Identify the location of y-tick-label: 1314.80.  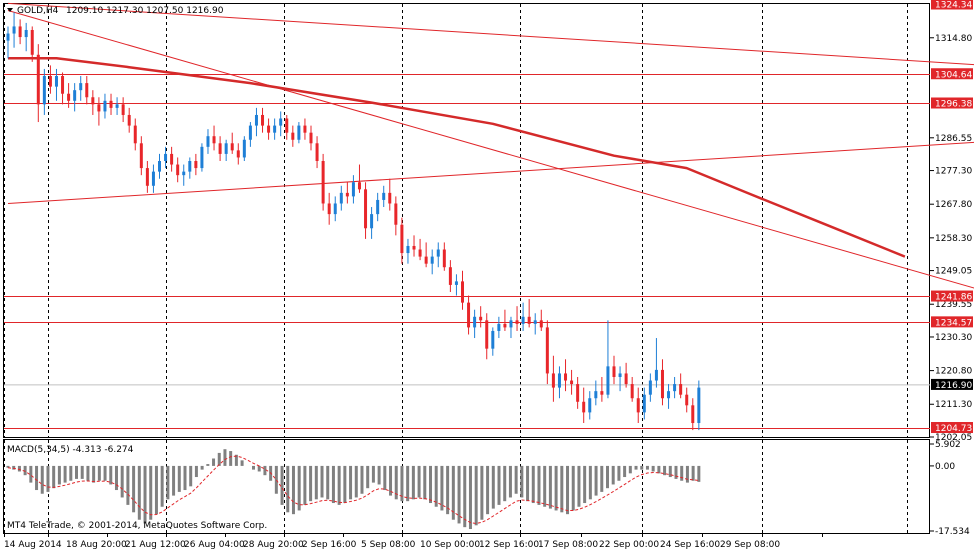
(953, 39).